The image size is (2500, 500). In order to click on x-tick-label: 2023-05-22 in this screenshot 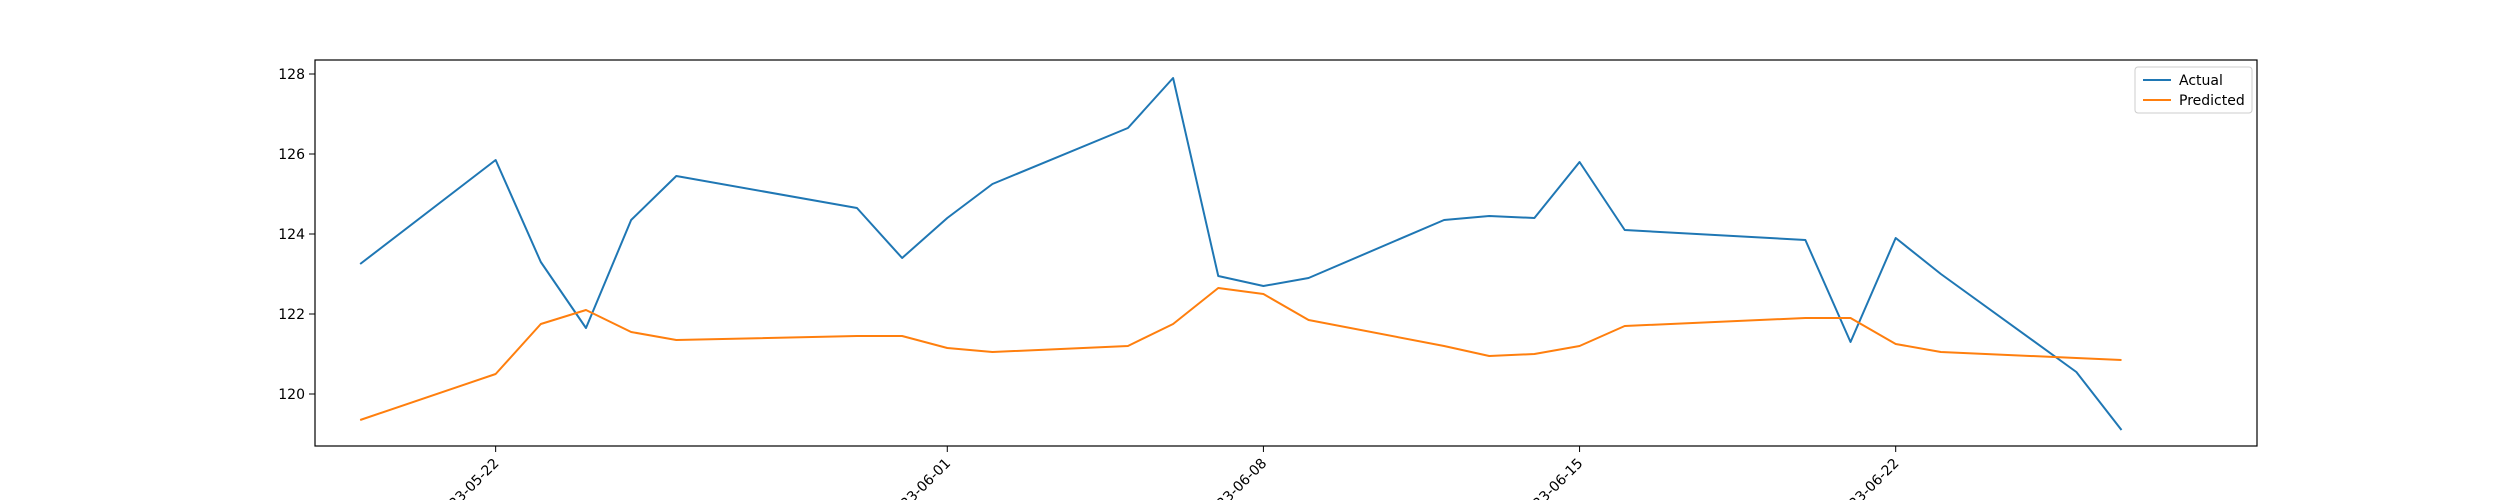, I will do `click(468, 478)`.